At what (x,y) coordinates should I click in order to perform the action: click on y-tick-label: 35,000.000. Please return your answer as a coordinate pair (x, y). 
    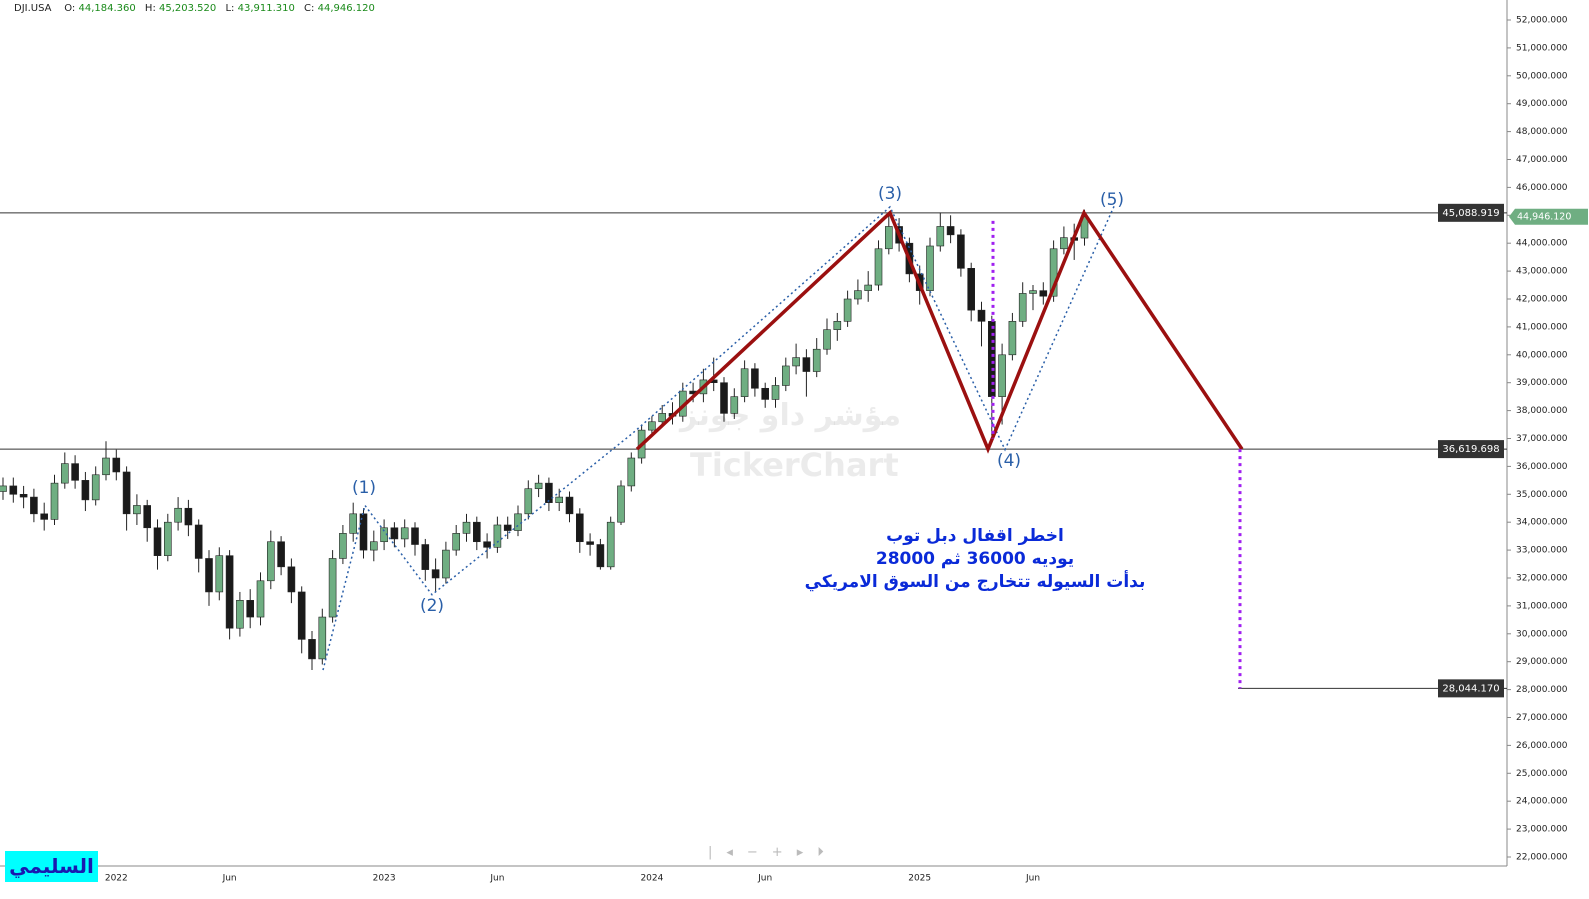
    Looking at the image, I should click on (1542, 495).